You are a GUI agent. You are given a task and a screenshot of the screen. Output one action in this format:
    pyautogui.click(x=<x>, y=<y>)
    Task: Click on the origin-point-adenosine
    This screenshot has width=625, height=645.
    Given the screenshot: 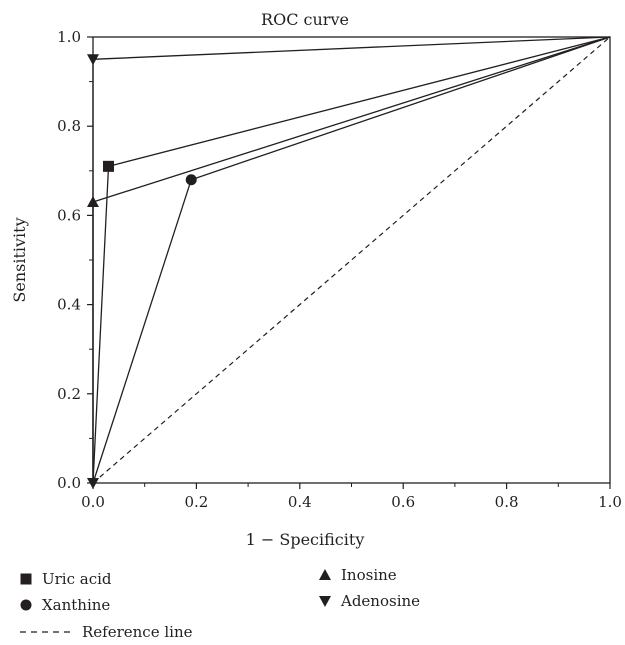 What is the action you would take?
    pyautogui.click(x=93, y=483)
    